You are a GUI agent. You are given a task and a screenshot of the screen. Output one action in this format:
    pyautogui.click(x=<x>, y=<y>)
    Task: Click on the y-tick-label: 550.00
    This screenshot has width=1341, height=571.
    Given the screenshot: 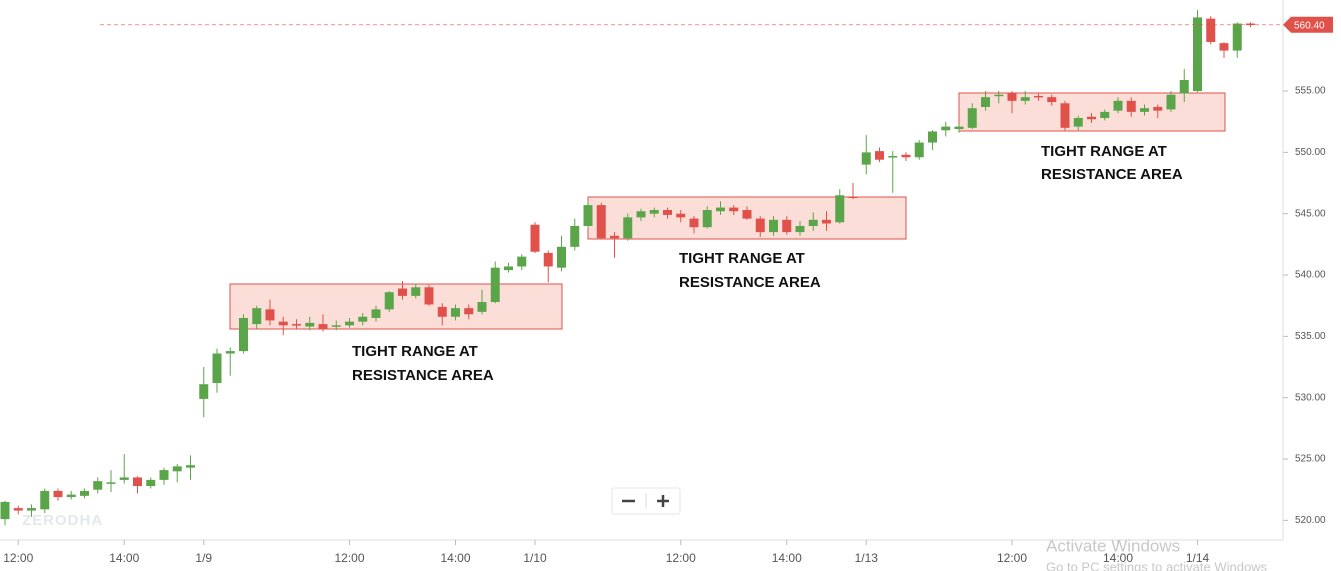 What is the action you would take?
    pyautogui.click(x=1310, y=152)
    